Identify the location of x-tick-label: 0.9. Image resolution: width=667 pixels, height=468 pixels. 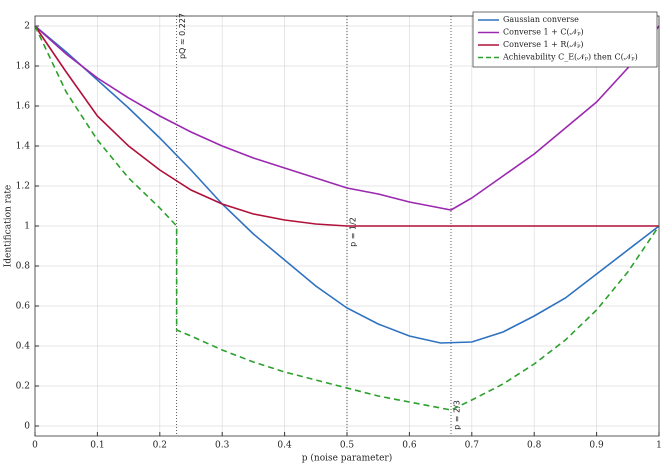
(596, 446).